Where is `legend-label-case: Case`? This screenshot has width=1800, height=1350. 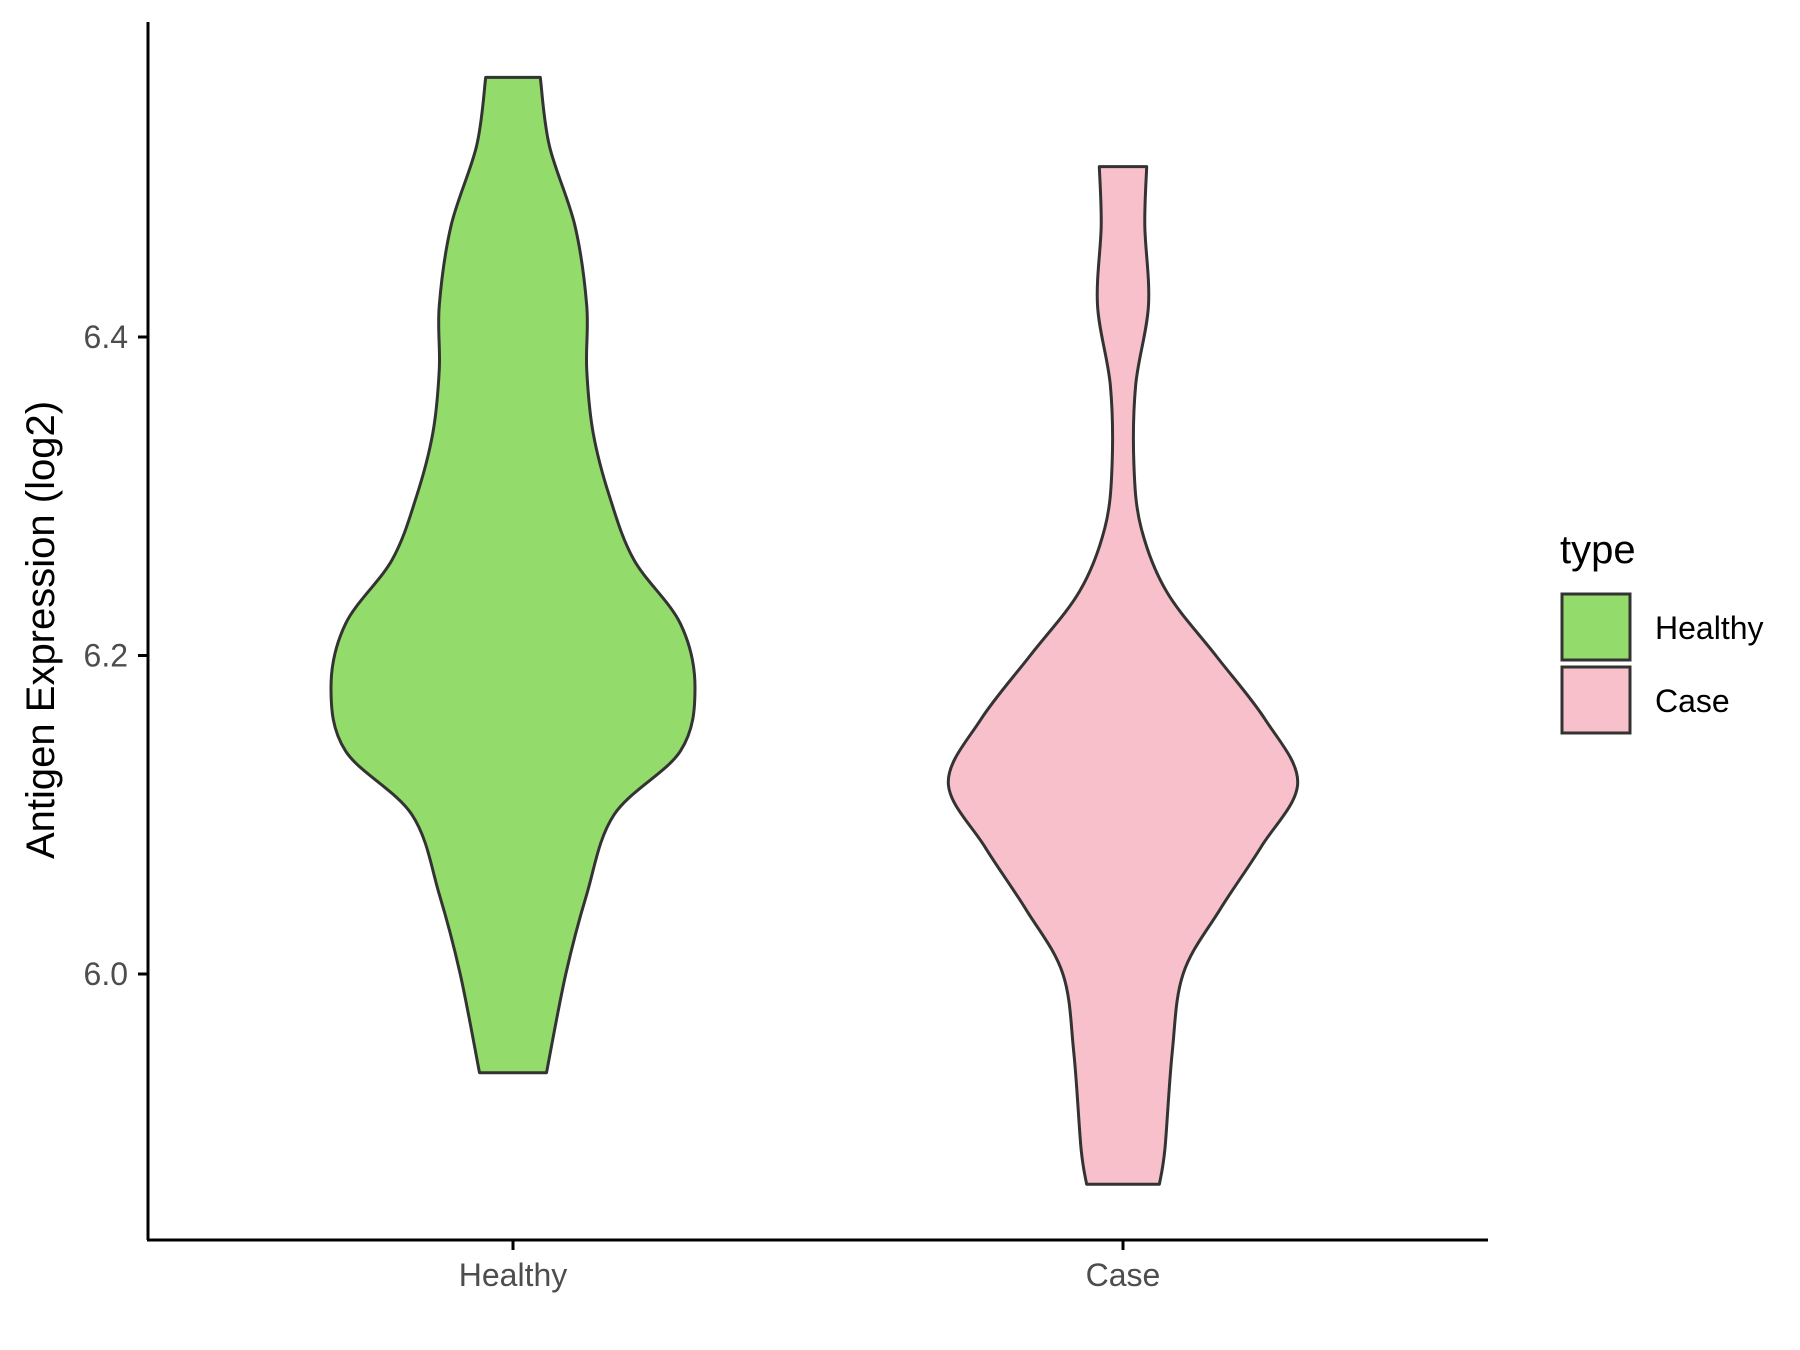
legend-label-case: Case is located at coordinates (1692, 701).